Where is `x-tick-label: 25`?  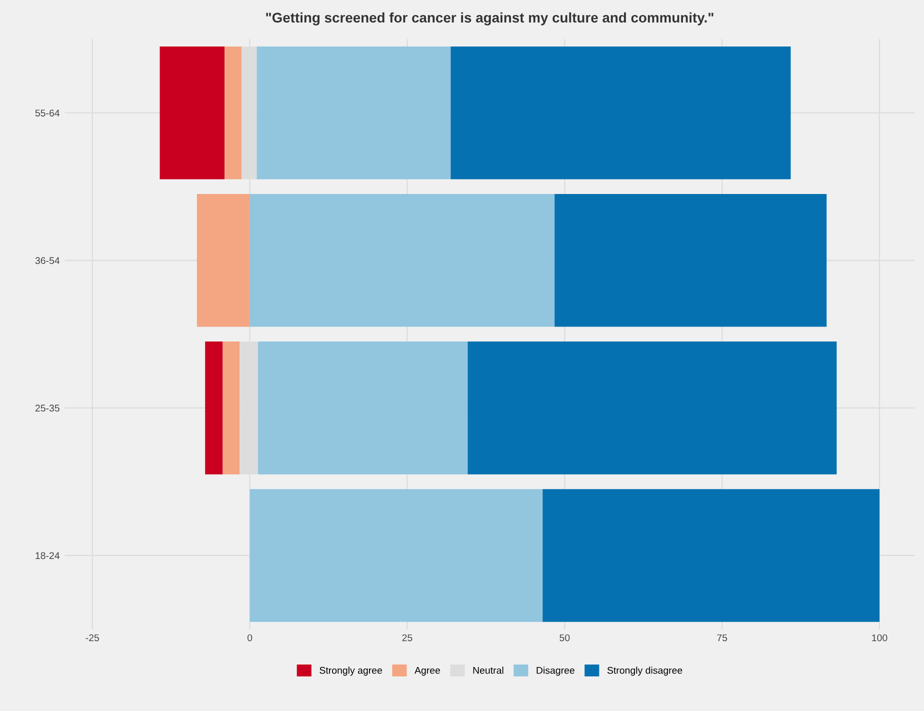
x-tick-label: 25 is located at coordinates (407, 638).